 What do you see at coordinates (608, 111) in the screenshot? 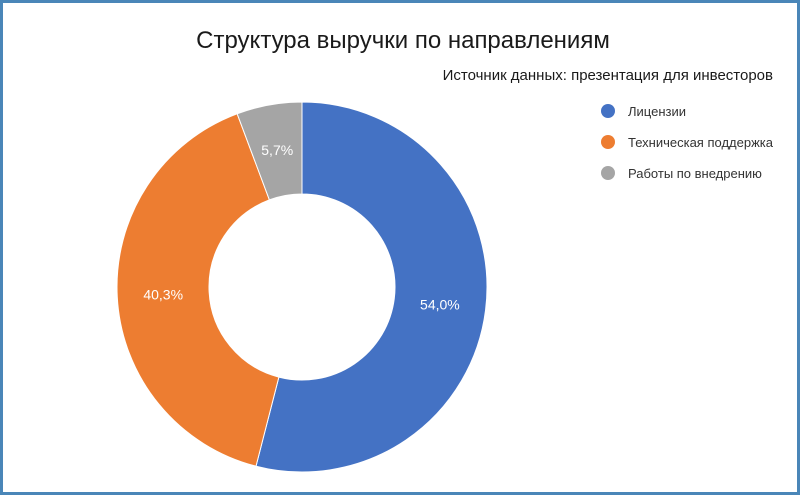
I see `legend-swatch-licenses` at bounding box center [608, 111].